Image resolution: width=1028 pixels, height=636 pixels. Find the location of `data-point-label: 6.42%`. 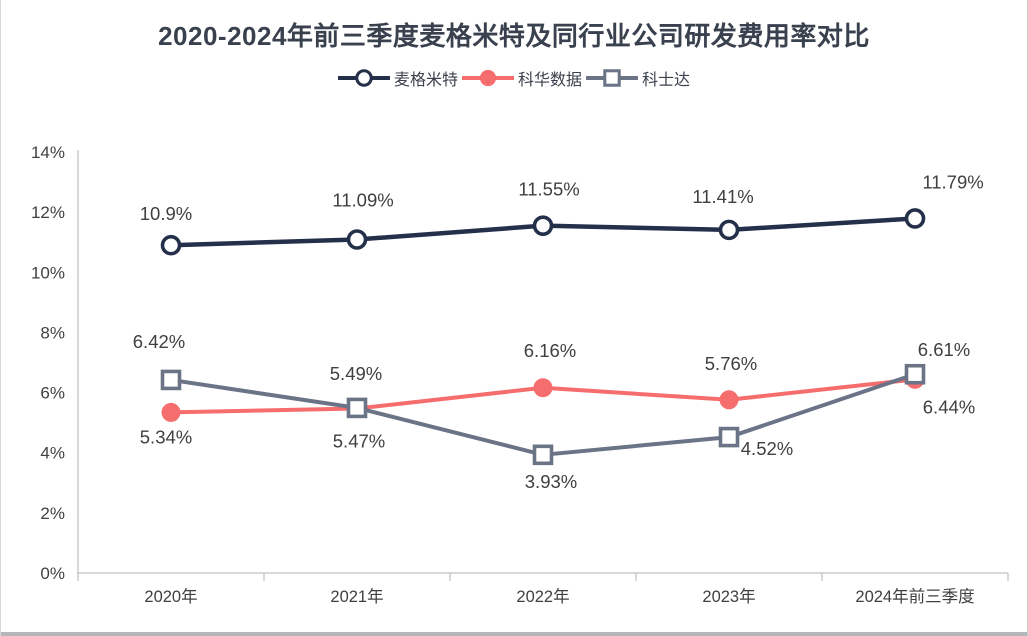

data-point-label: 6.42% is located at coordinates (159, 341).